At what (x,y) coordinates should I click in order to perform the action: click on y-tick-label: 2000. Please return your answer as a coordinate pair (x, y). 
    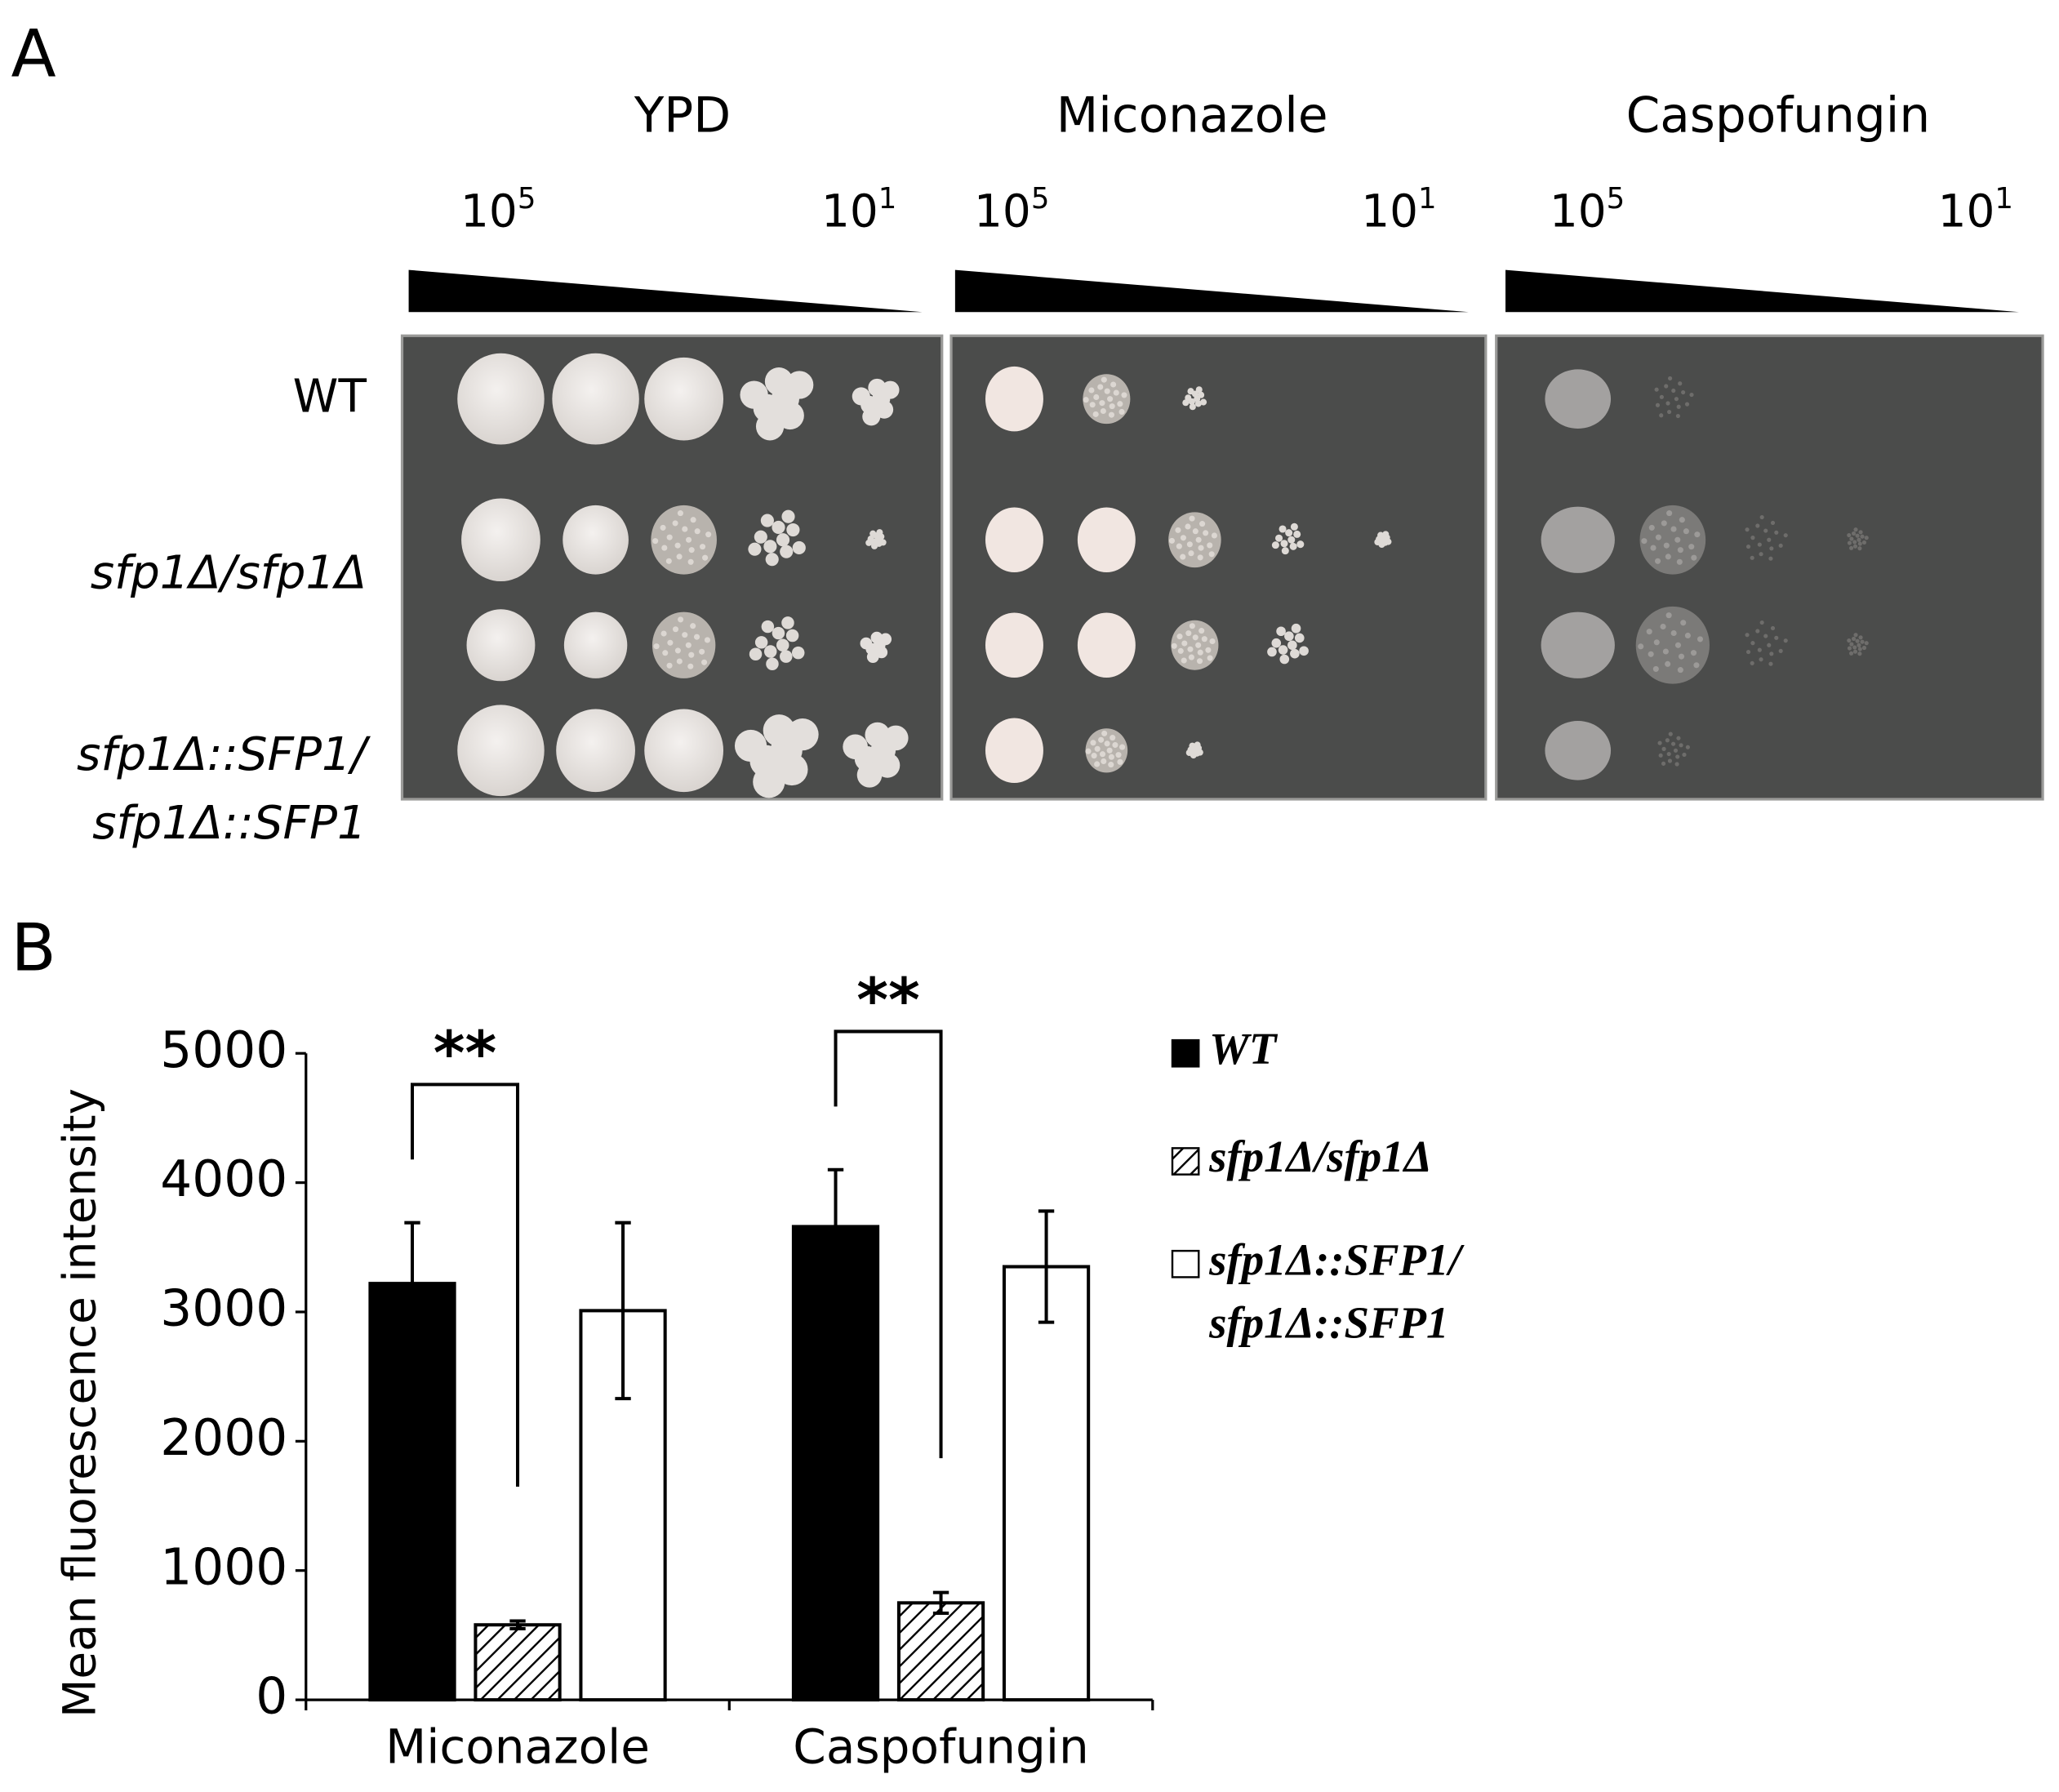
    Looking at the image, I should click on (223, 1438).